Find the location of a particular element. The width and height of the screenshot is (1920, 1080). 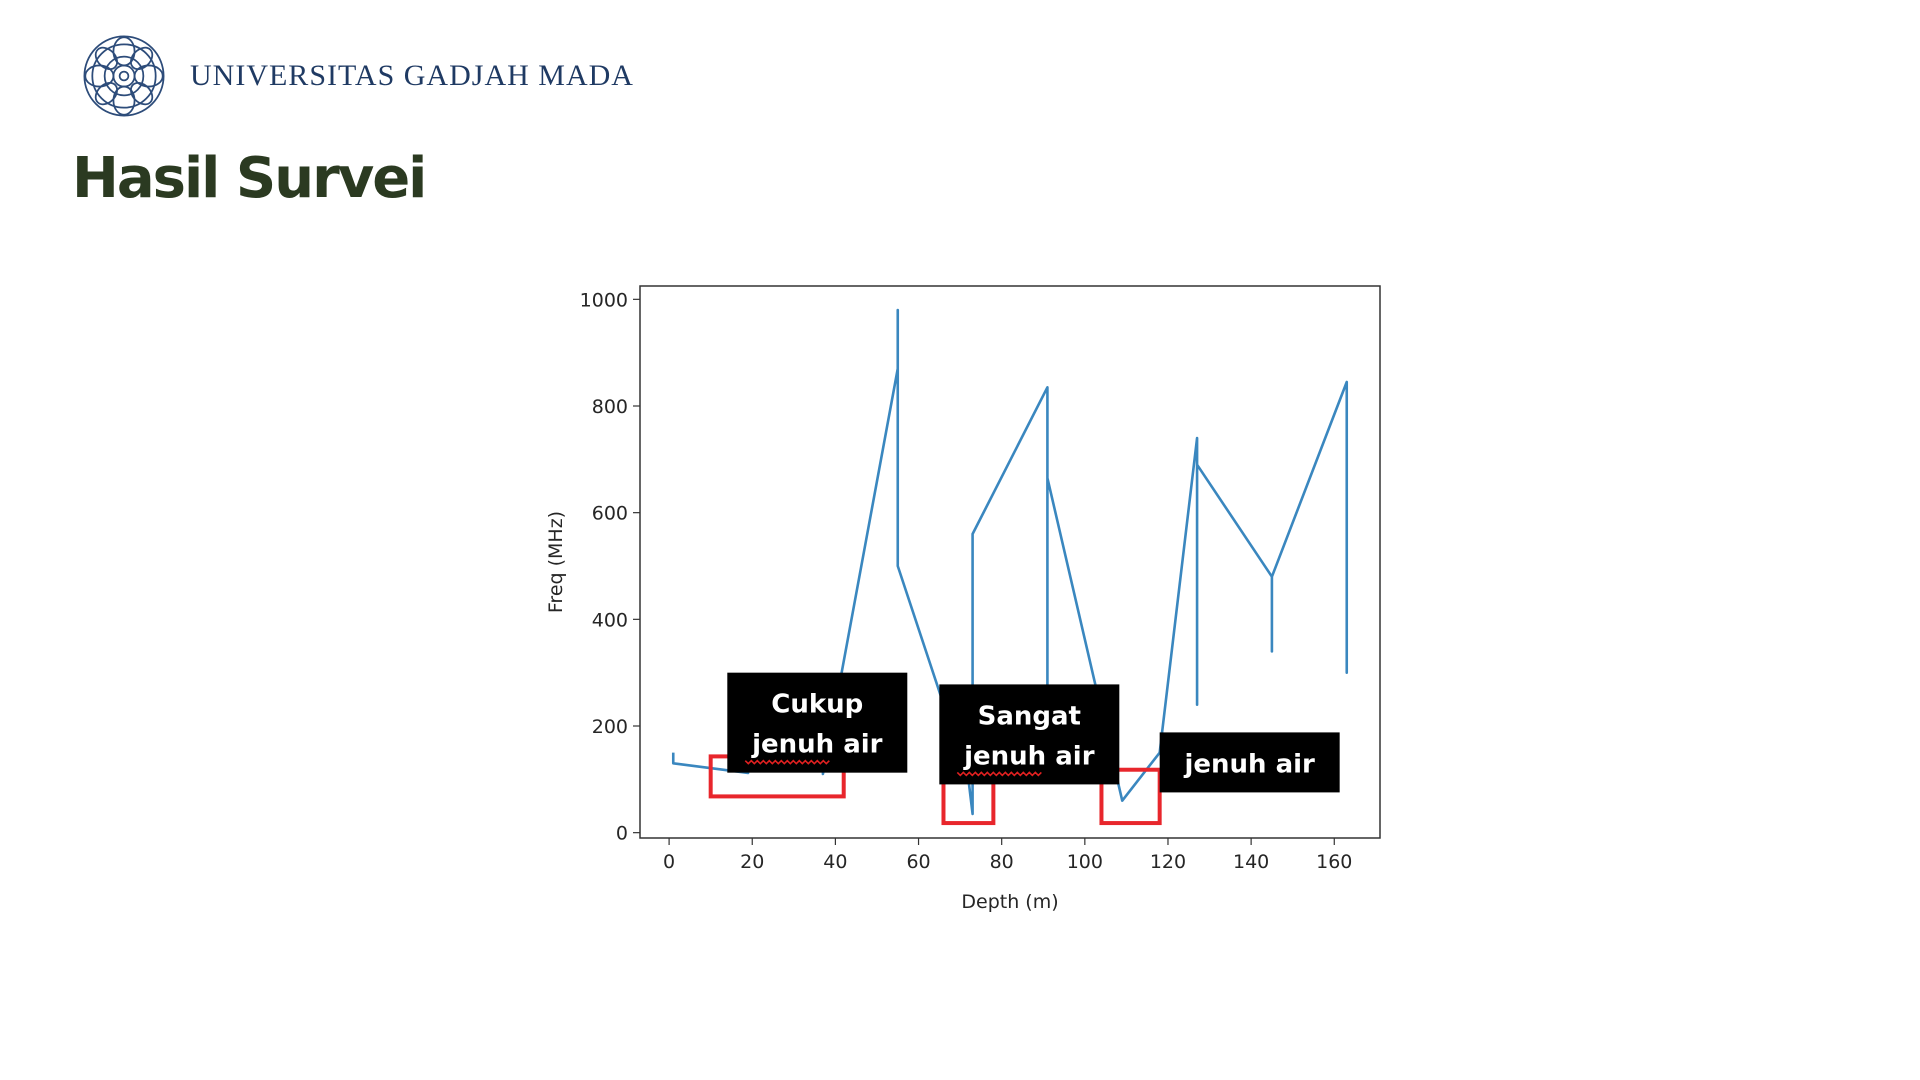

university-name: UNIVERSITAS GADJAH MADA is located at coordinates (412, 75).